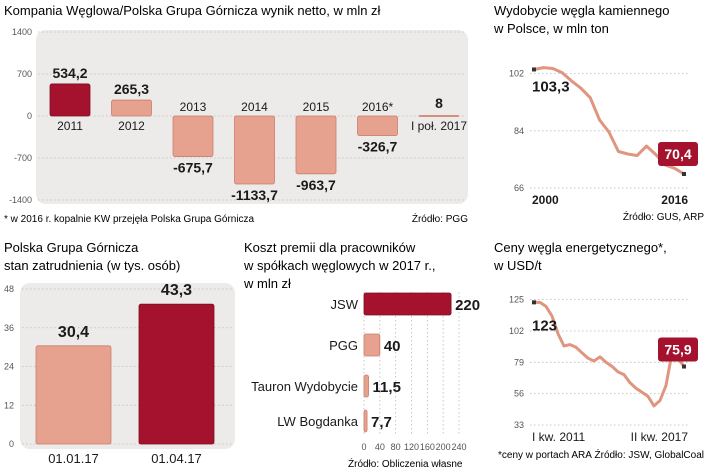 Image resolution: width=720 pixels, height=471 pixels. I want to click on chart3-category-label: 01.01.17, so click(73, 458).